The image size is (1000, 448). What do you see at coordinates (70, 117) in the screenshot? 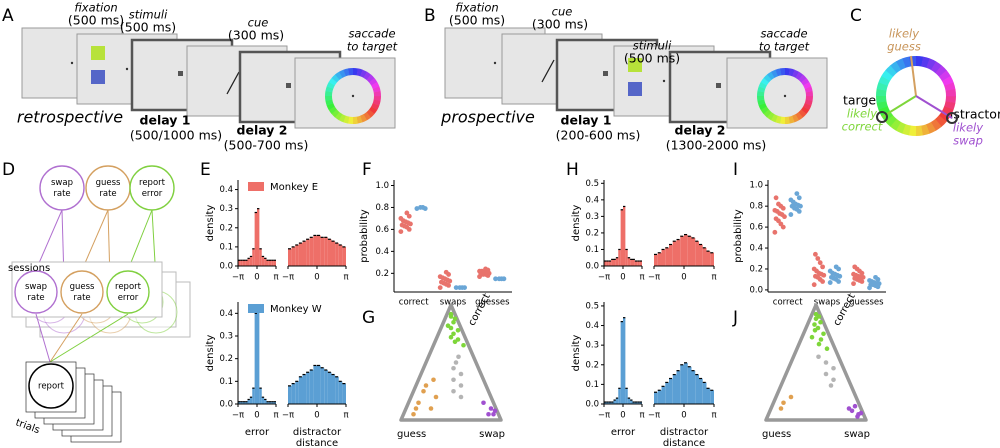
I see `task-name: retrospective` at bounding box center [70, 117].